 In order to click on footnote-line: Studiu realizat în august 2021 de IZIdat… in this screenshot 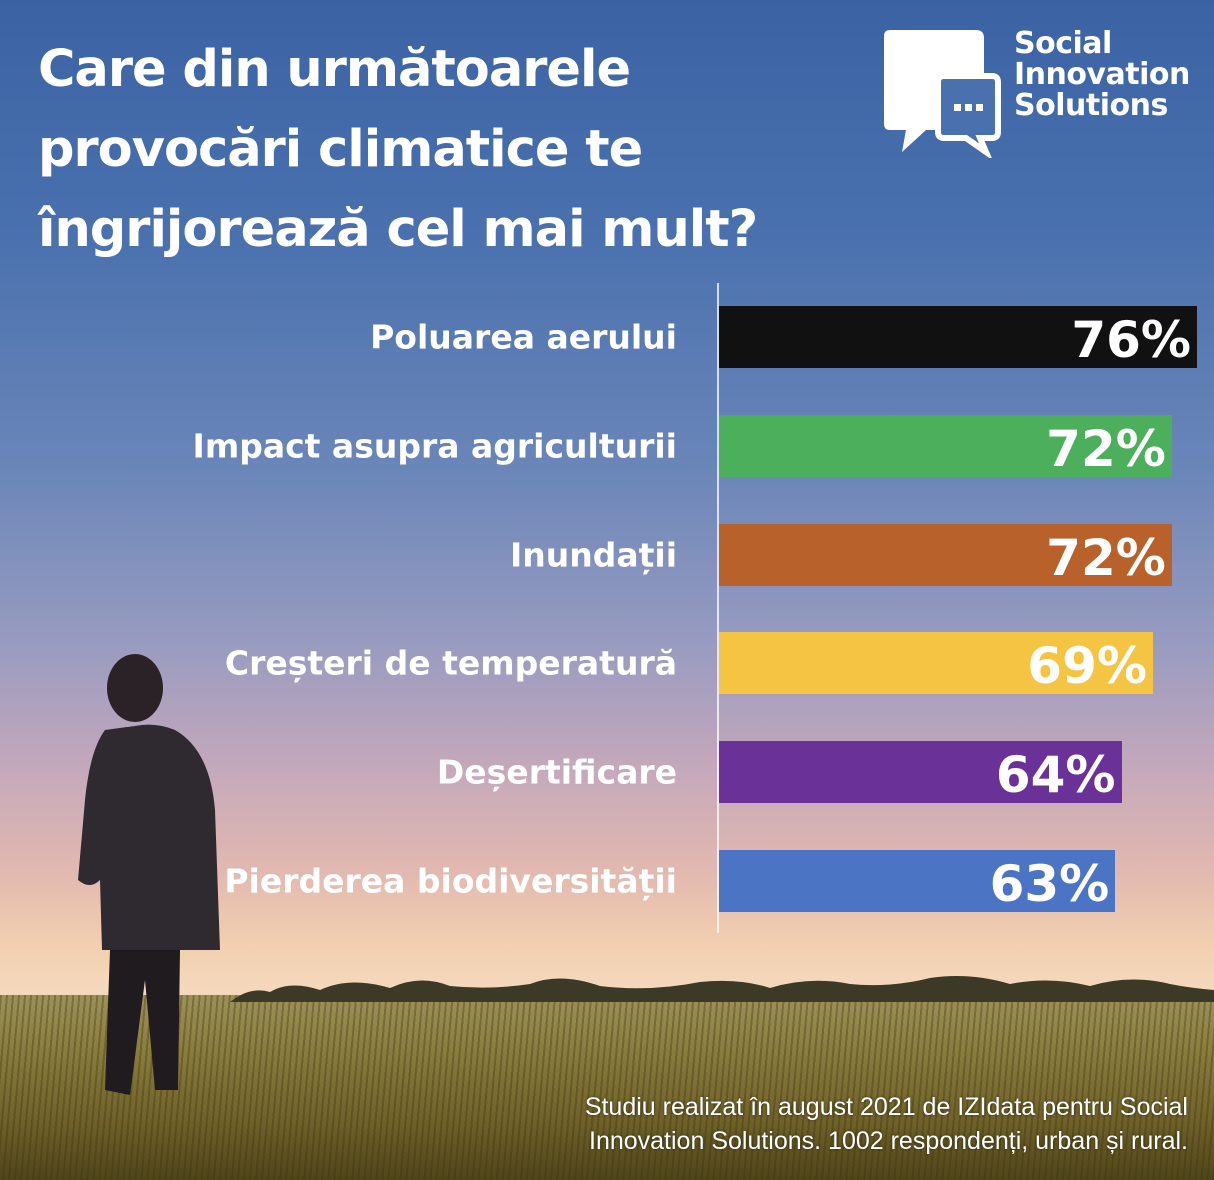, I will do `click(886, 1107)`.